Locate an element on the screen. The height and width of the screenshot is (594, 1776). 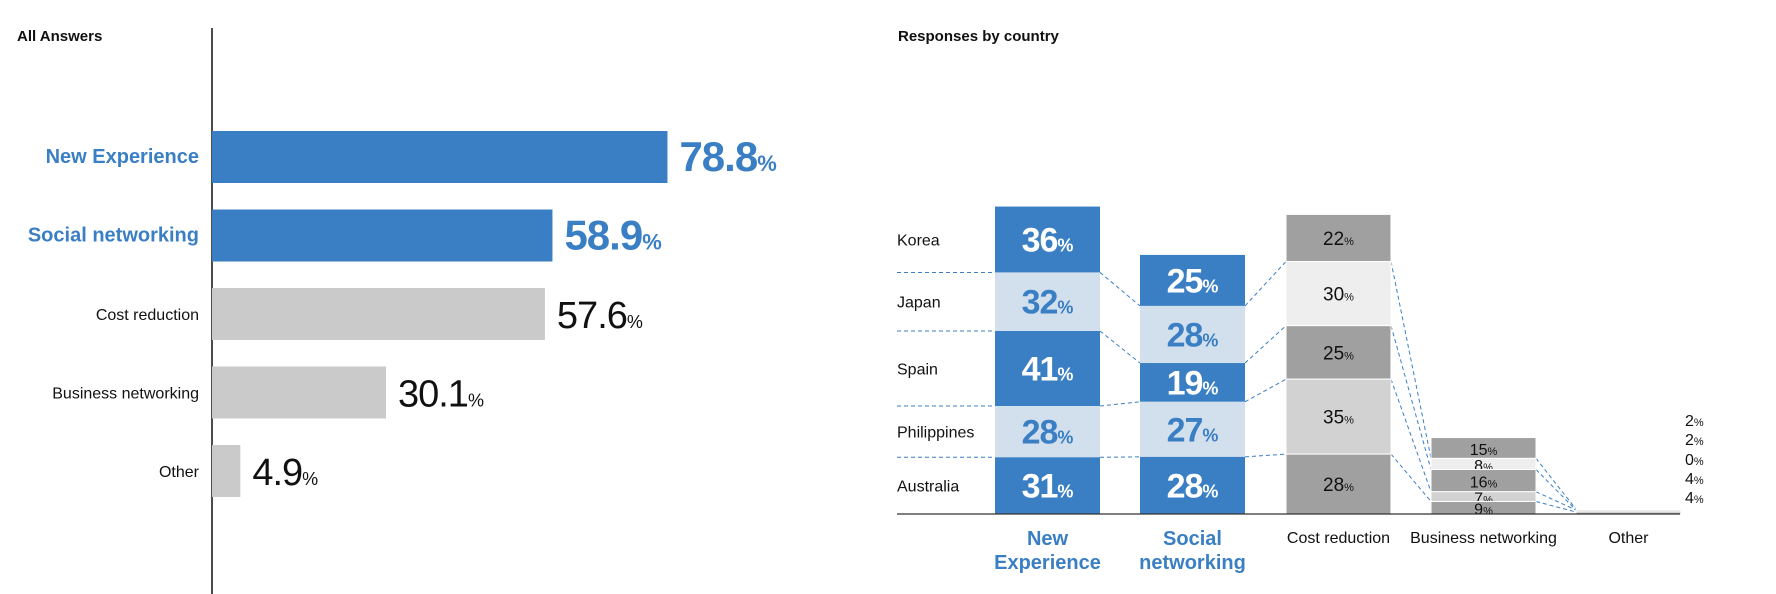
x-category-label: Other is located at coordinates (1628, 538).